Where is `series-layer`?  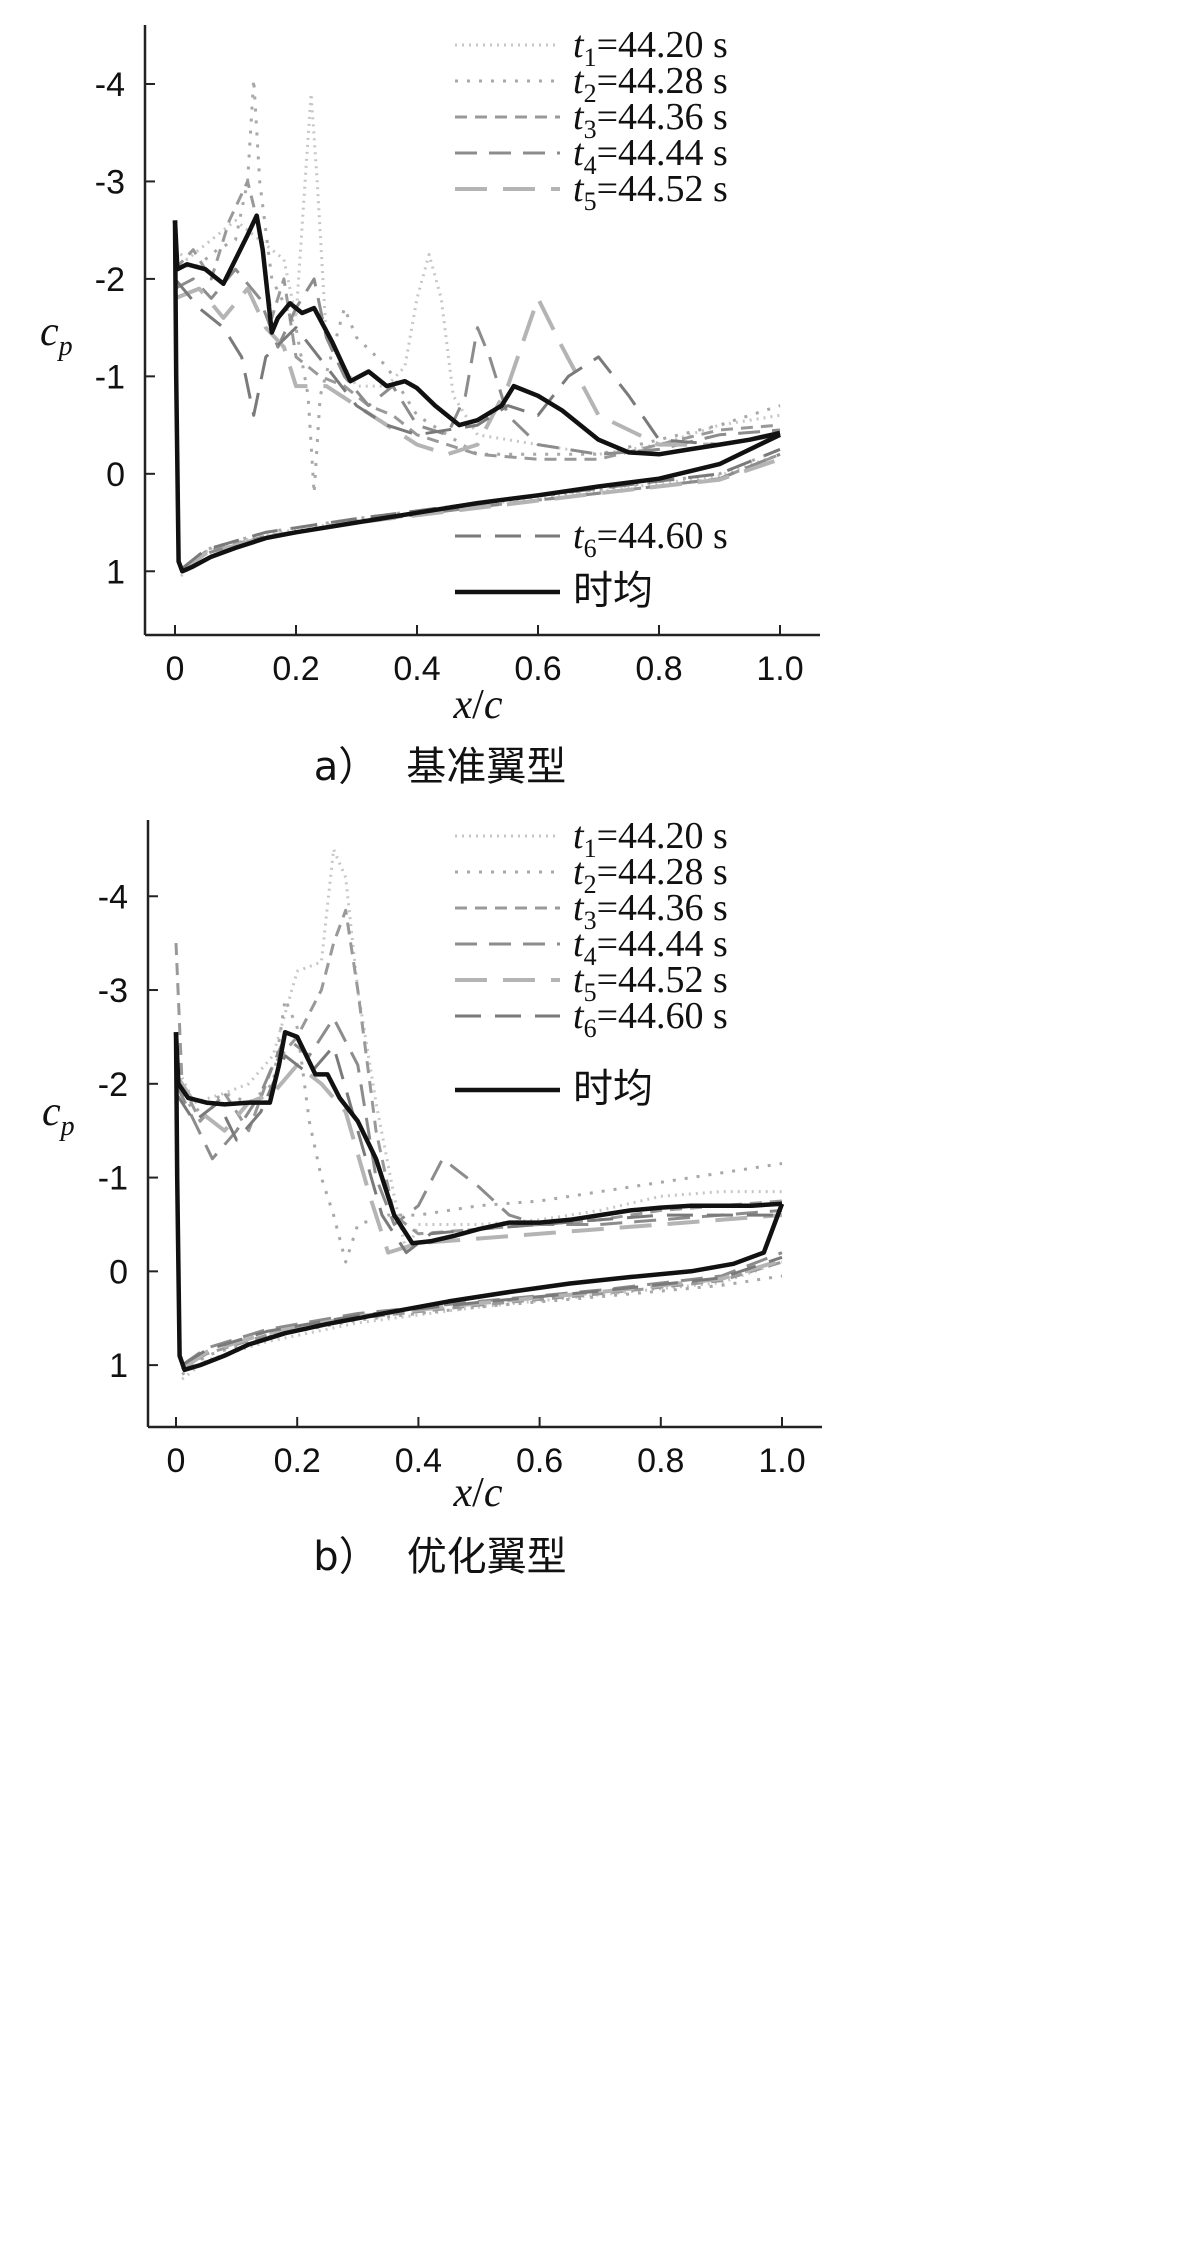 series-layer is located at coordinates (477, 327).